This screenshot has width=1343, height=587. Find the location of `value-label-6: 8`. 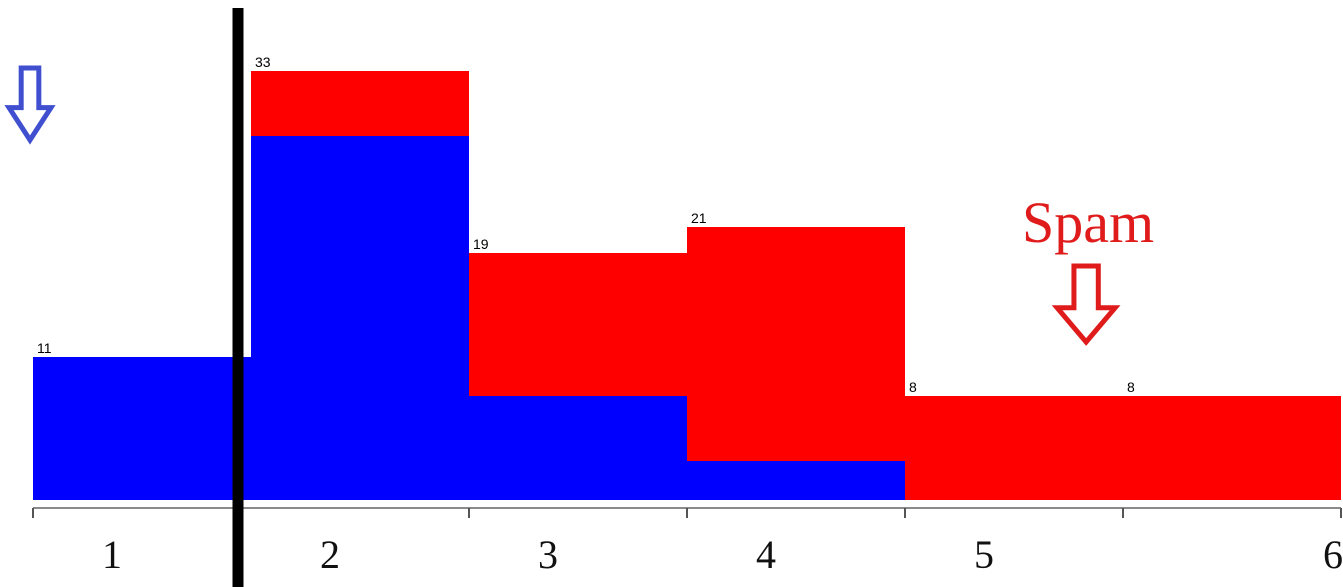

value-label-6: 8 is located at coordinates (1131, 387).